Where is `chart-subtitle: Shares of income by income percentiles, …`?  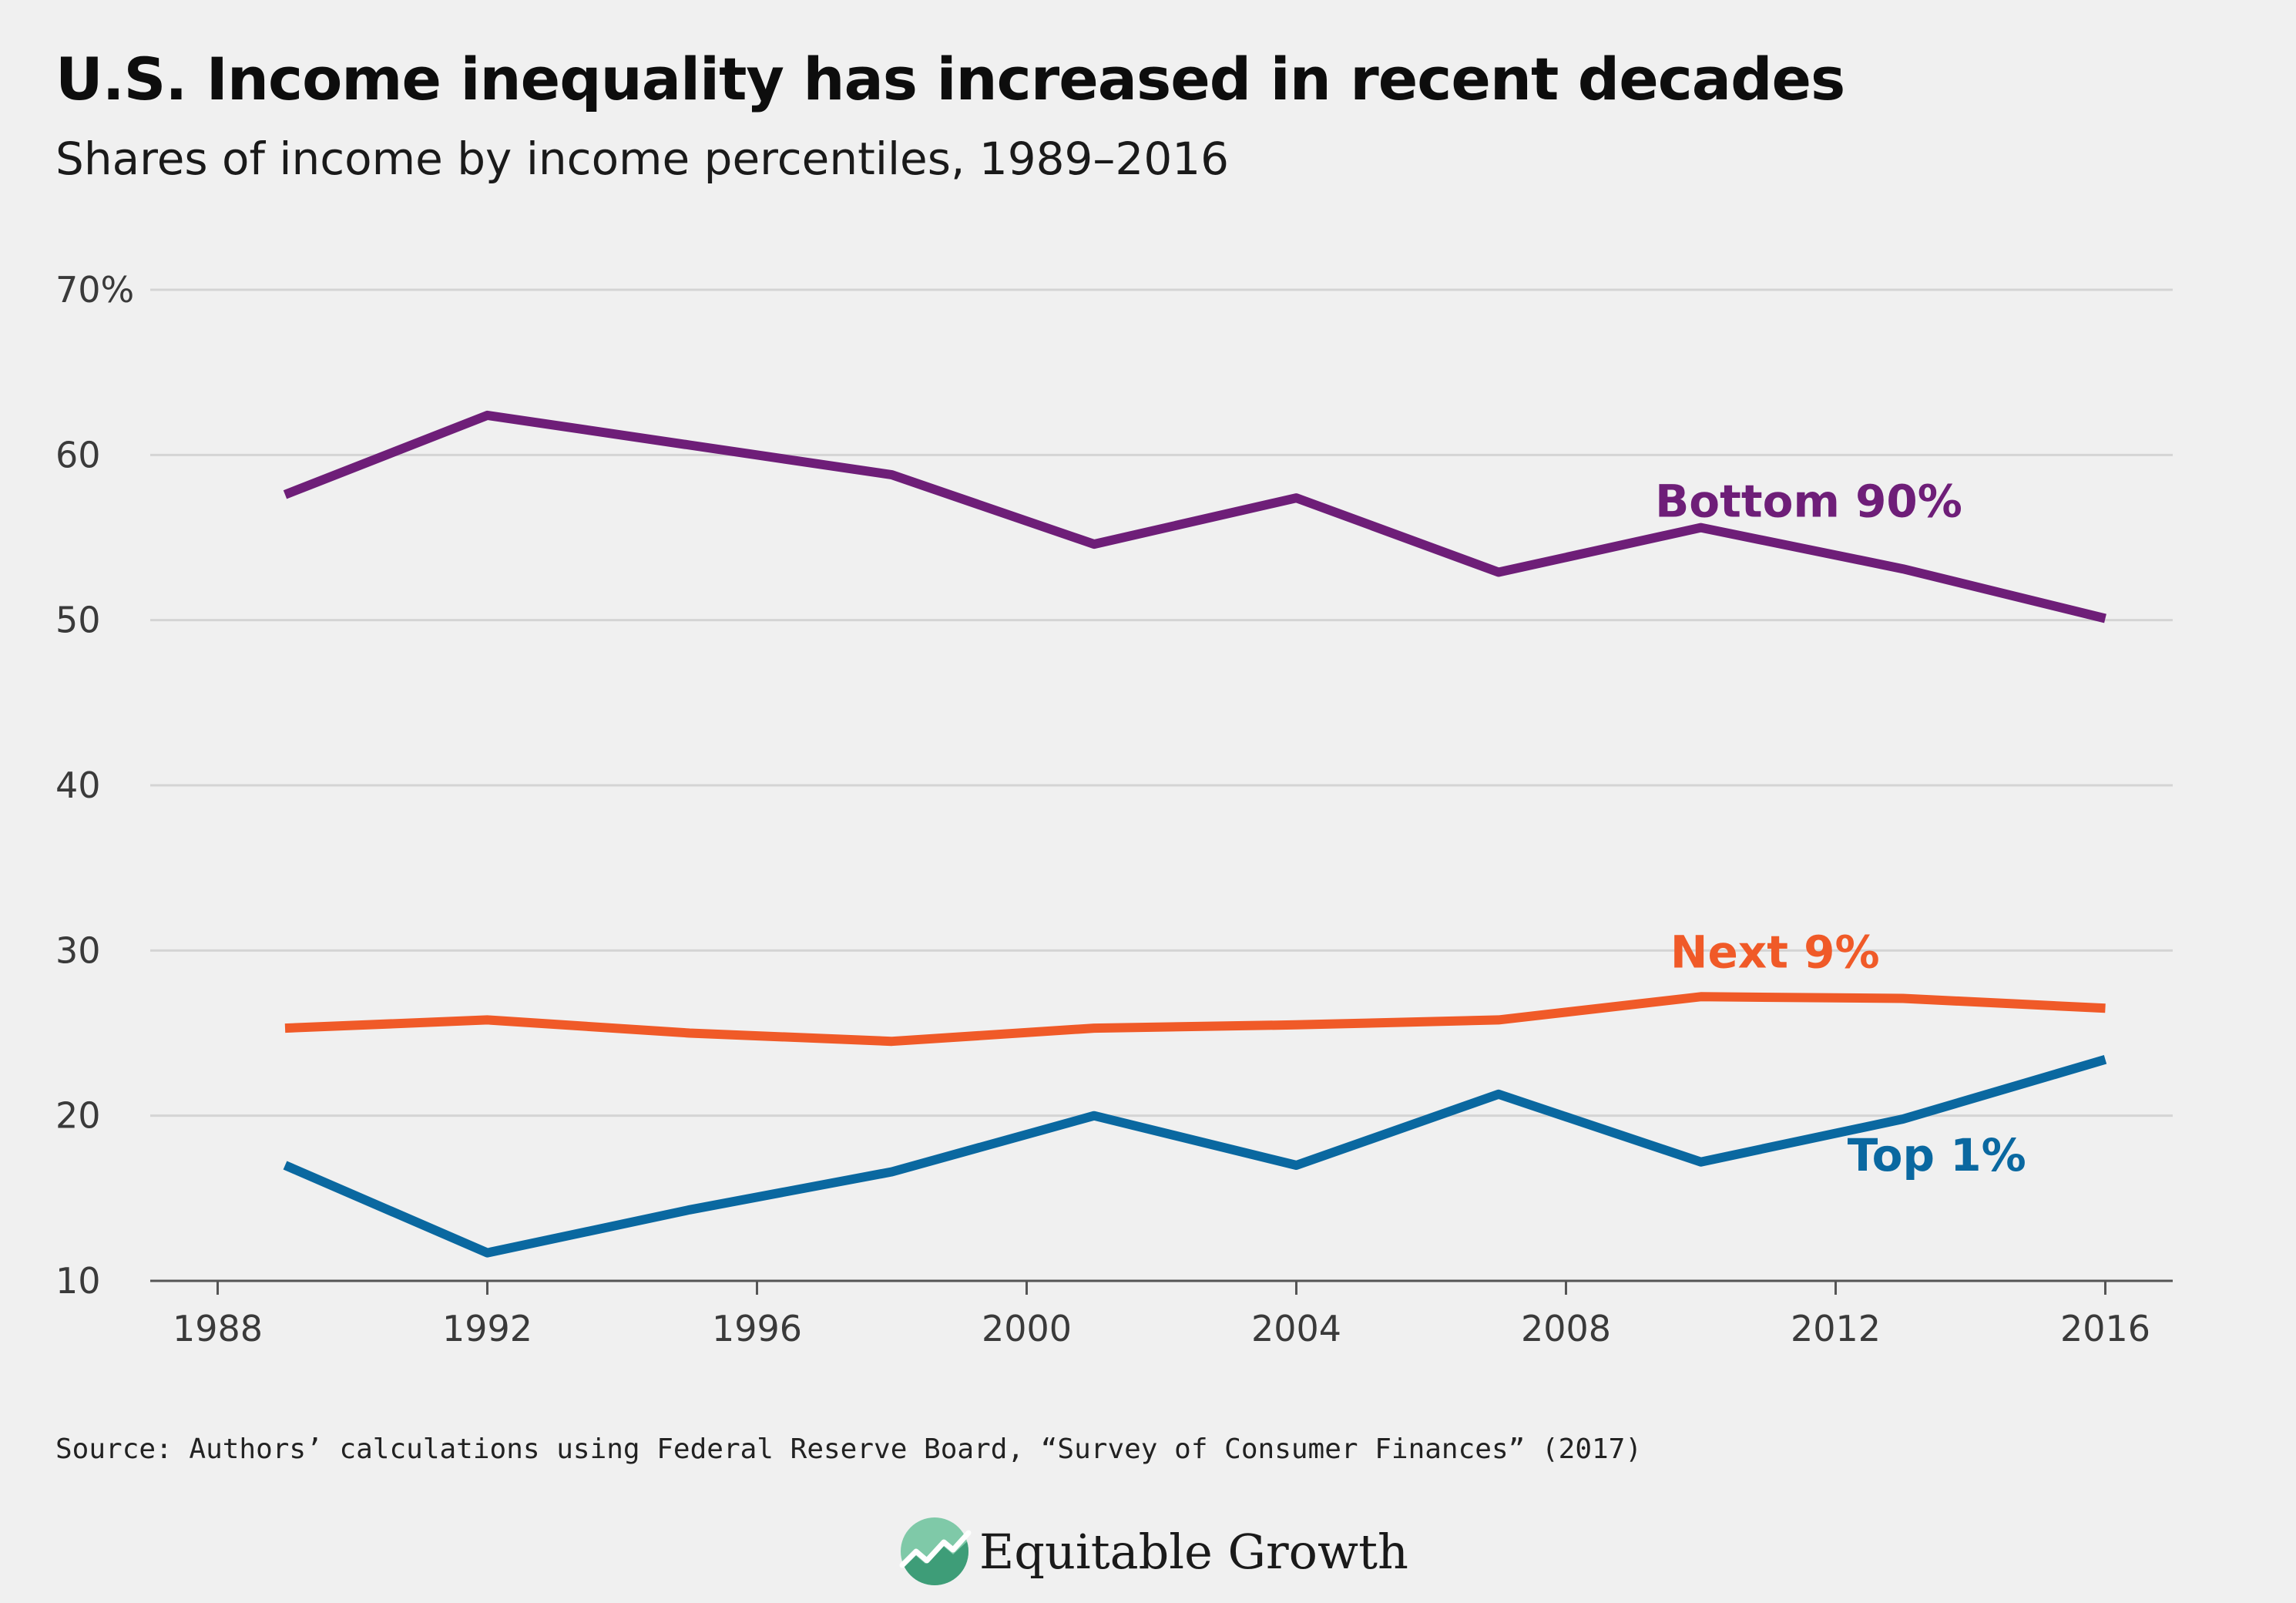
chart-subtitle: Shares of income by income percentiles, … is located at coordinates (642, 159).